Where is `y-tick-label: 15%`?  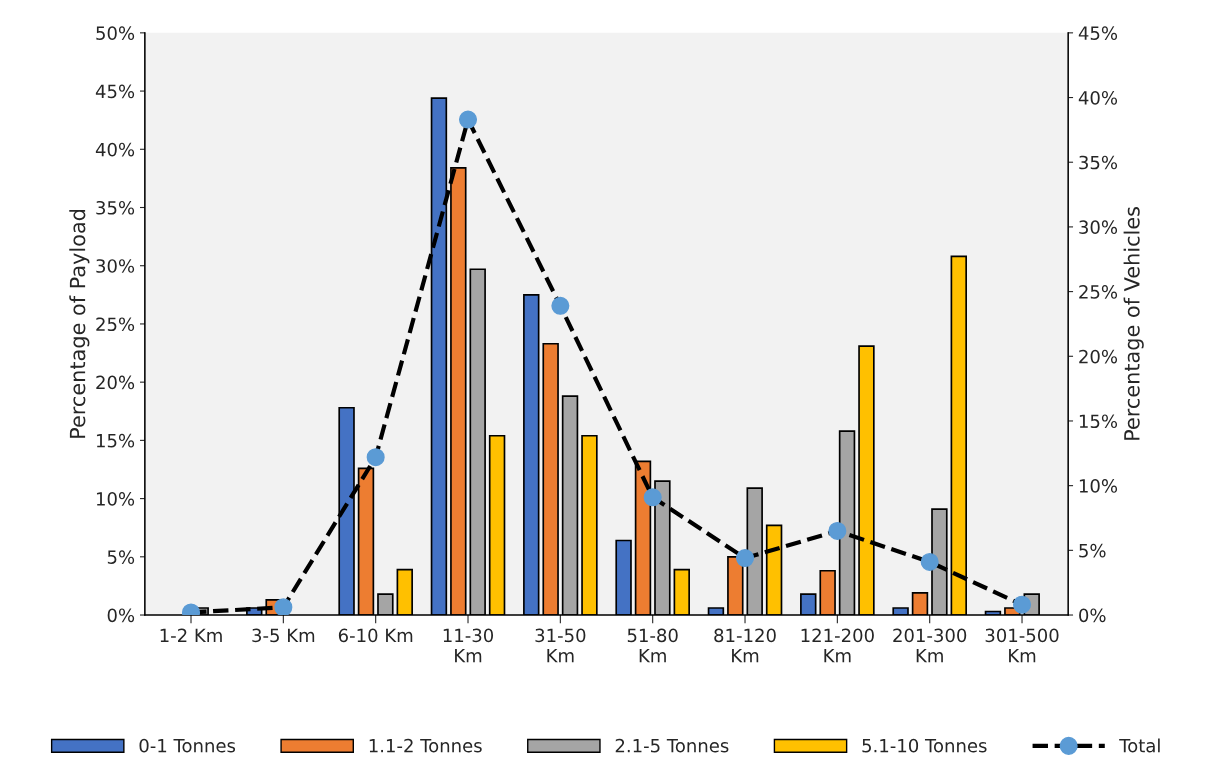
y-tick-label: 15% is located at coordinates (115, 440).